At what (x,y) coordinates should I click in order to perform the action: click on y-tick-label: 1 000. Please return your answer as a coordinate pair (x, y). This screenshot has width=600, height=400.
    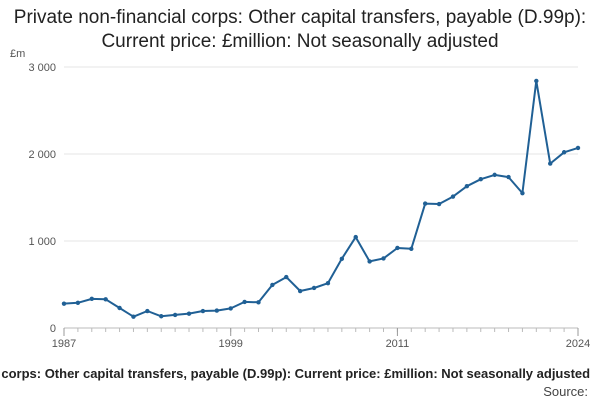
    Looking at the image, I should click on (42, 242).